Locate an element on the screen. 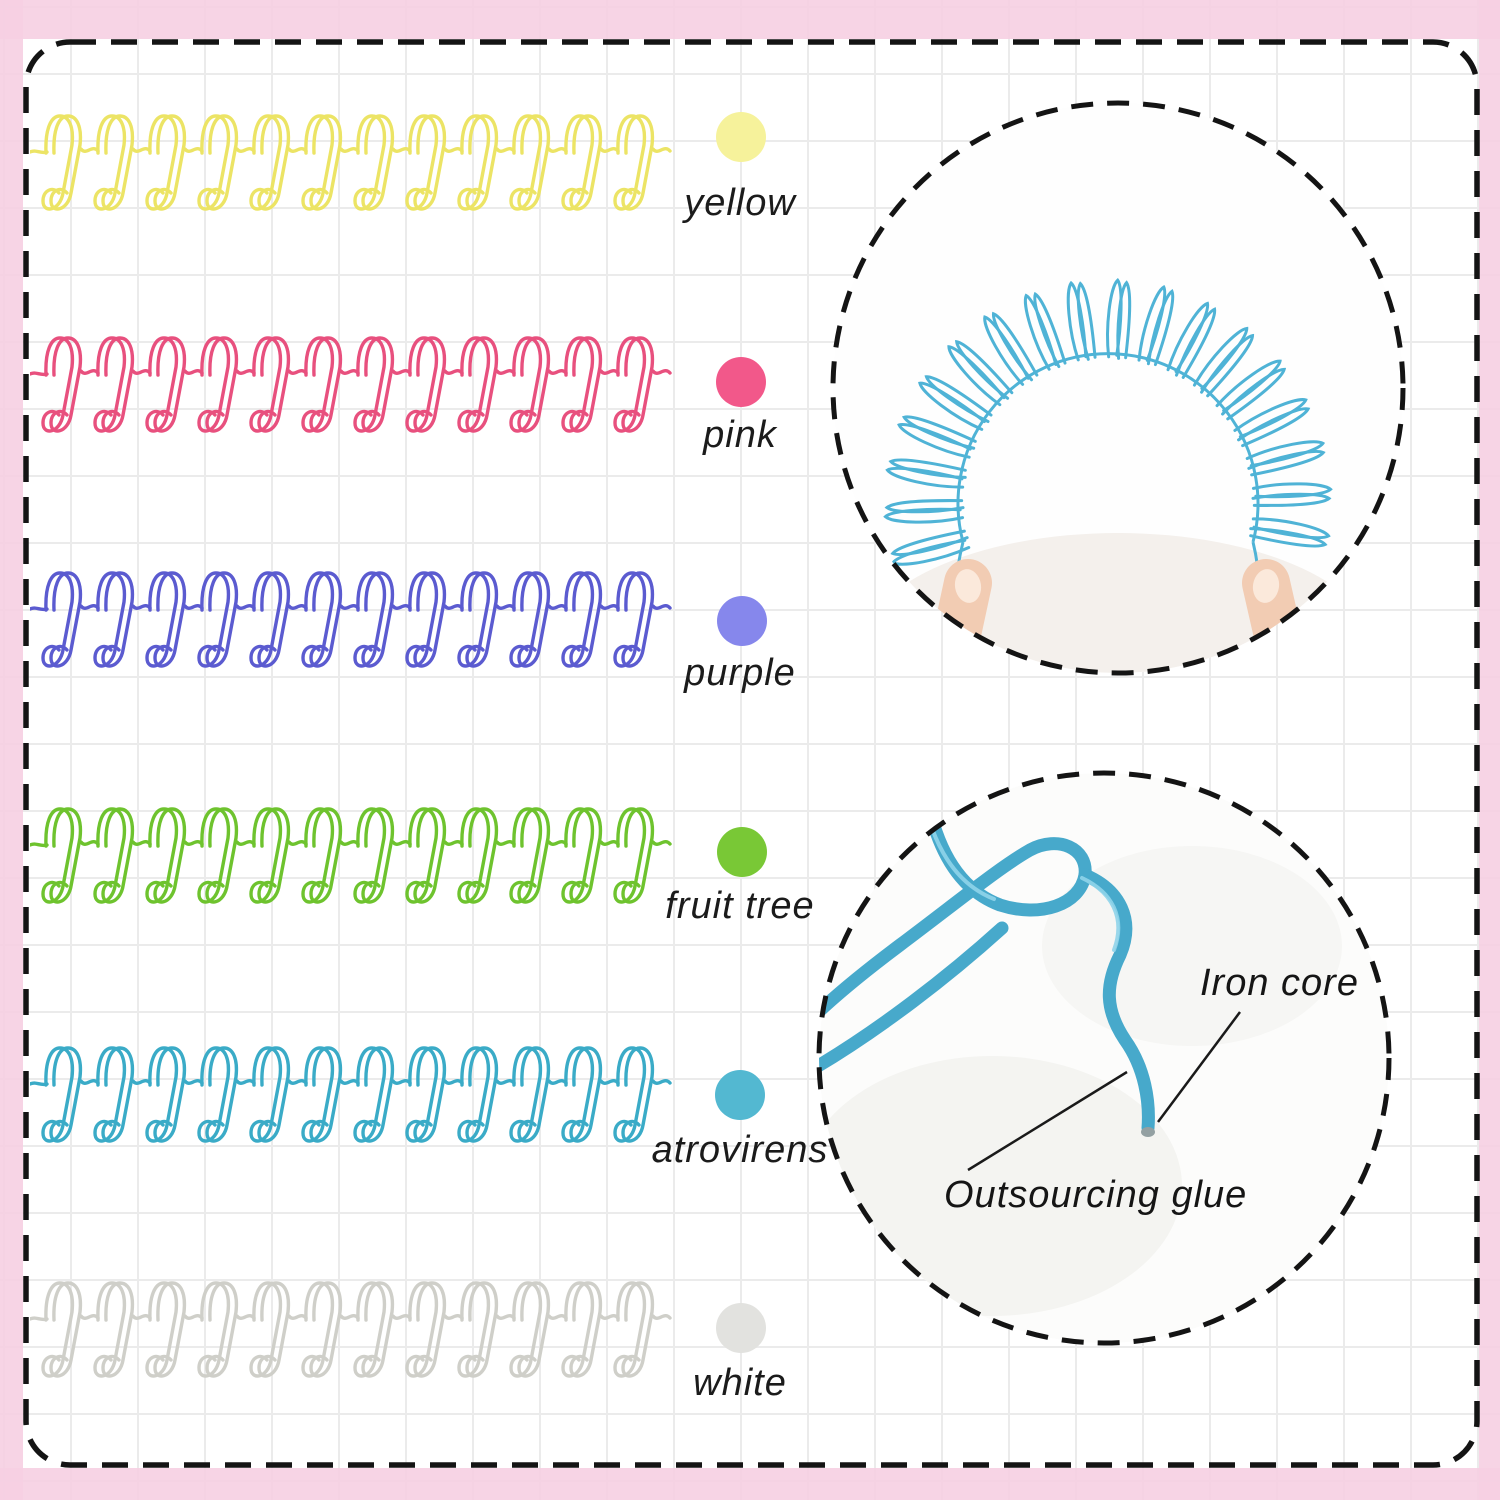 This screenshot has height=1500, width=1500. coil-row-yellow is located at coordinates (375, 170).